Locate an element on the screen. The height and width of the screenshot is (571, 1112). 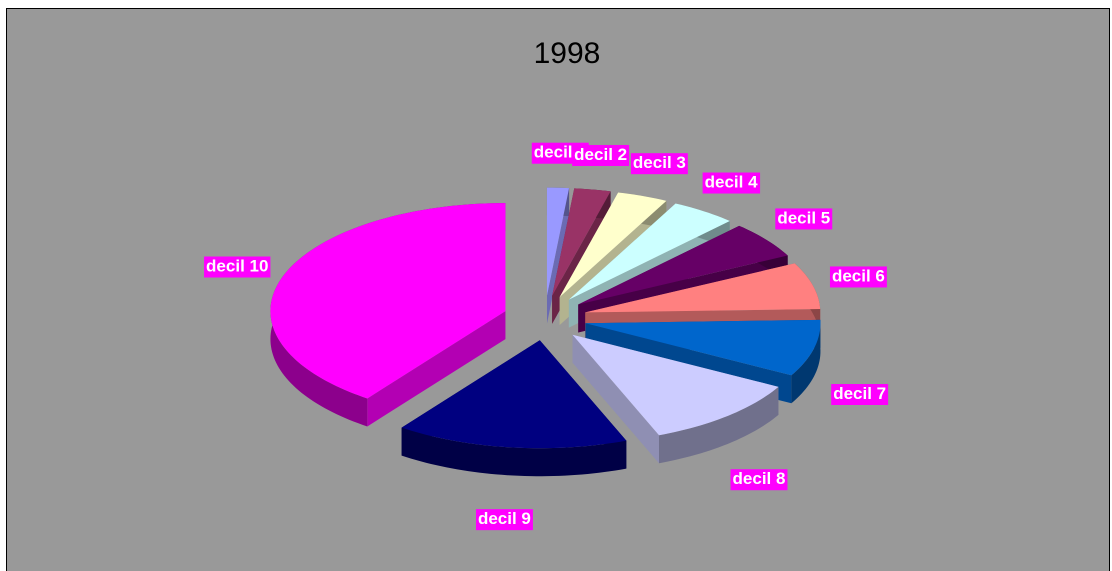
data-label: decil 10 is located at coordinates (237, 266).